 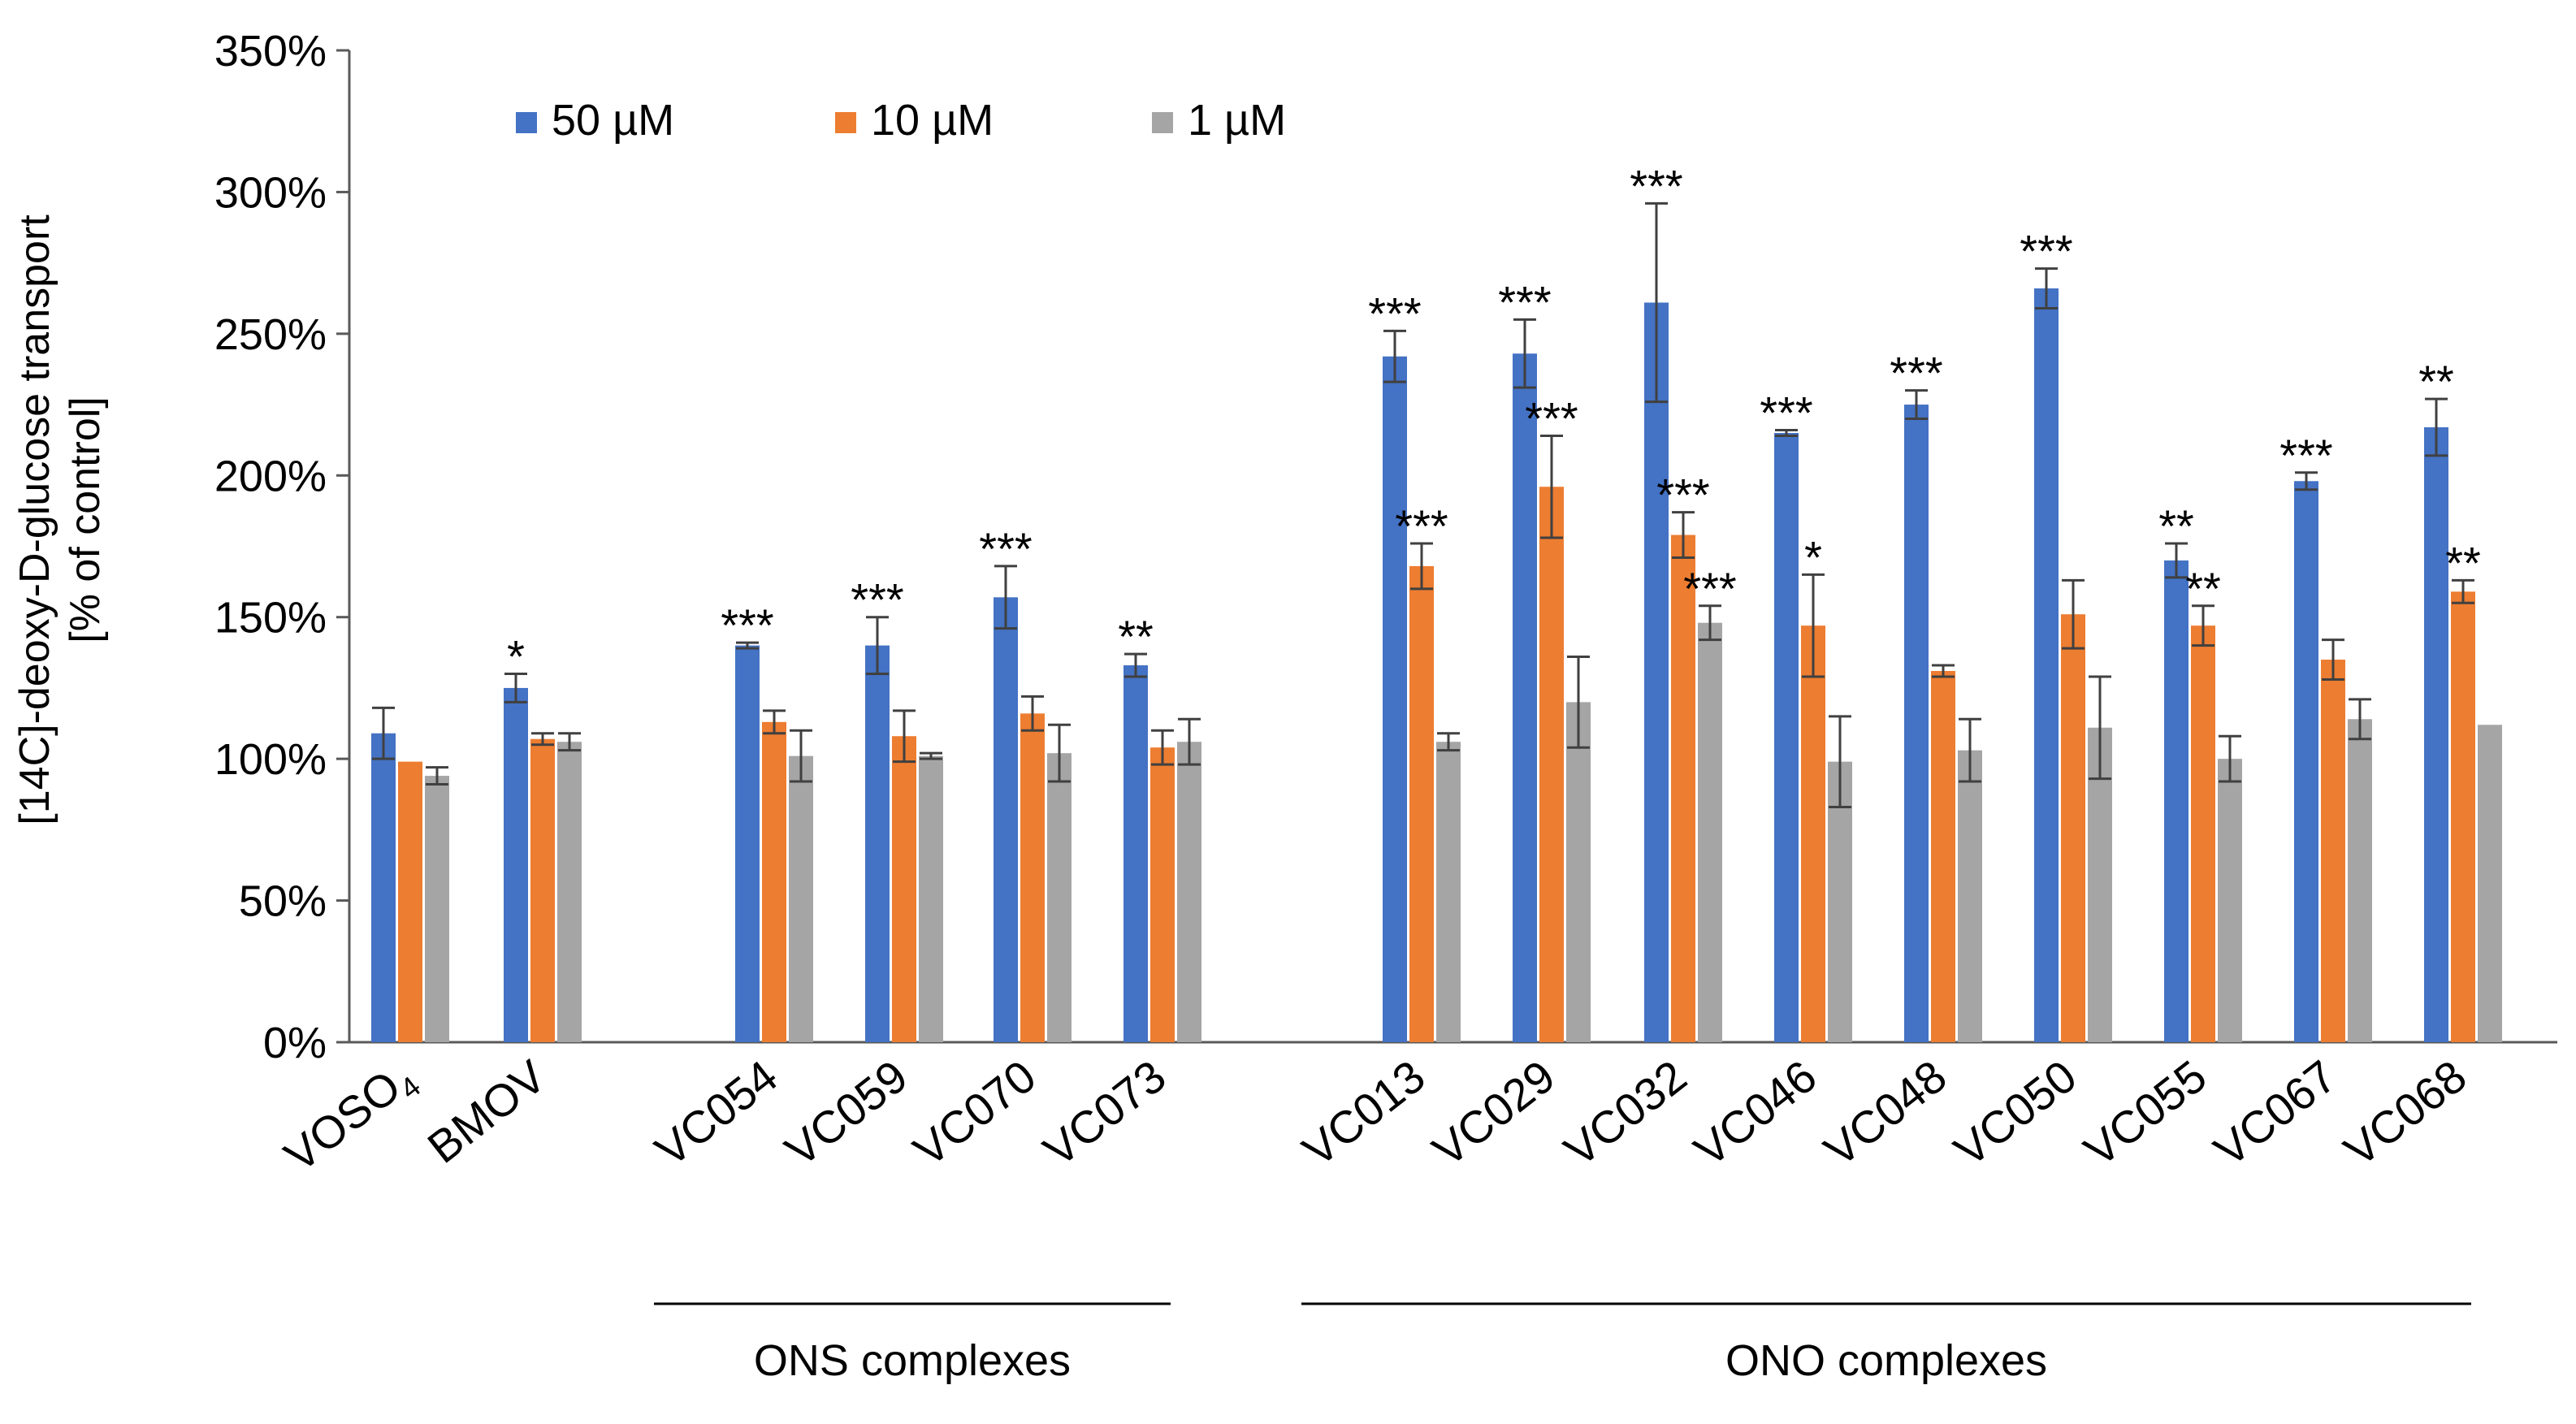 What do you see at coordinates (1562, 1343) in the screenshot?
I see `group-brackets-layer: ONS complexes ONO complexes` at bounding box center [1562, 1343].